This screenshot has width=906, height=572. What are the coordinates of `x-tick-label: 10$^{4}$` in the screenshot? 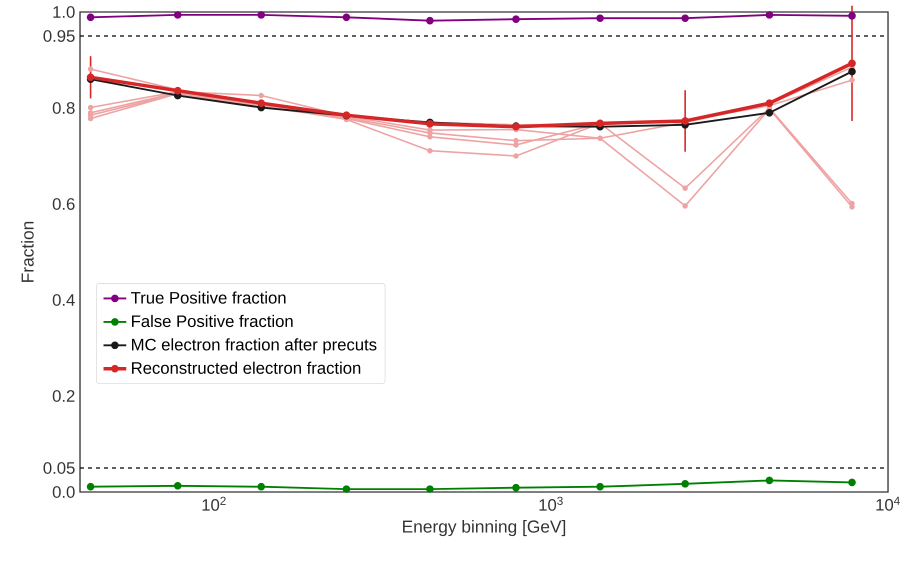 It's located at (888, 503).